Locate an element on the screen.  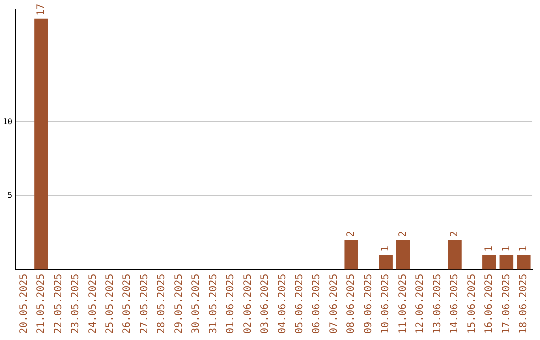
x-tick-label: 27.05.2025 is located at coordinates (144, 304).